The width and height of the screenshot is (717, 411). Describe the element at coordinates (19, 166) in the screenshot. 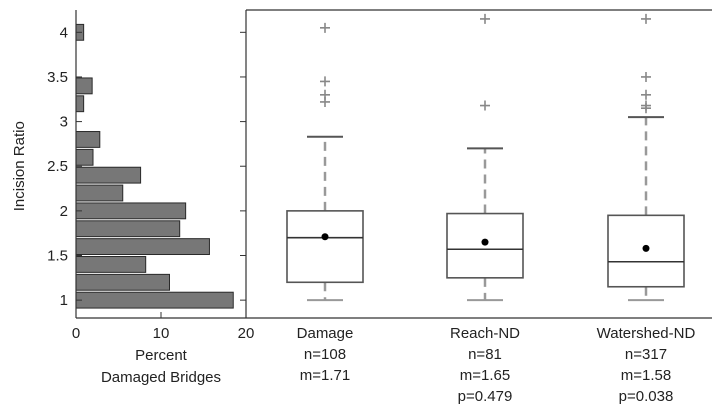

I see `y-axis-label: Incision Ratio` at that location.